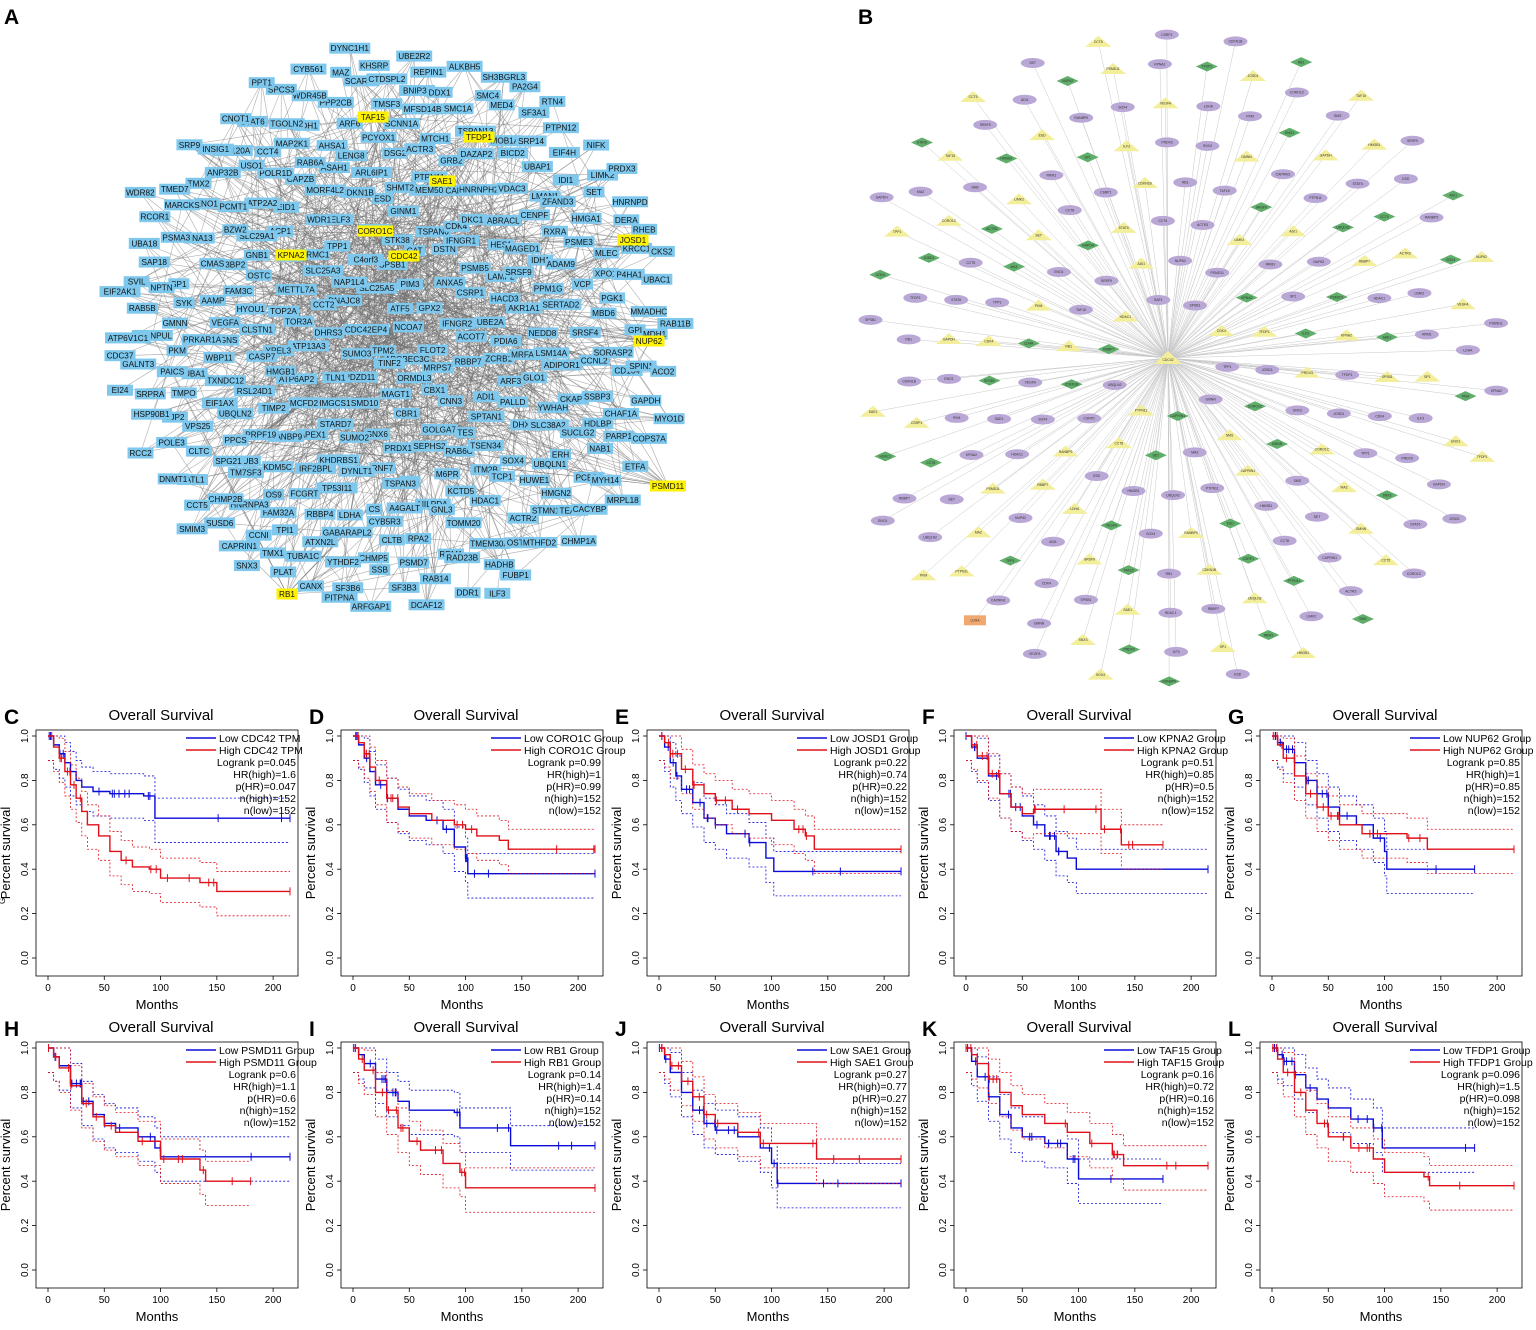  I want to click on gene-node-chaf1a: CHAF1A, so click(620, 414).